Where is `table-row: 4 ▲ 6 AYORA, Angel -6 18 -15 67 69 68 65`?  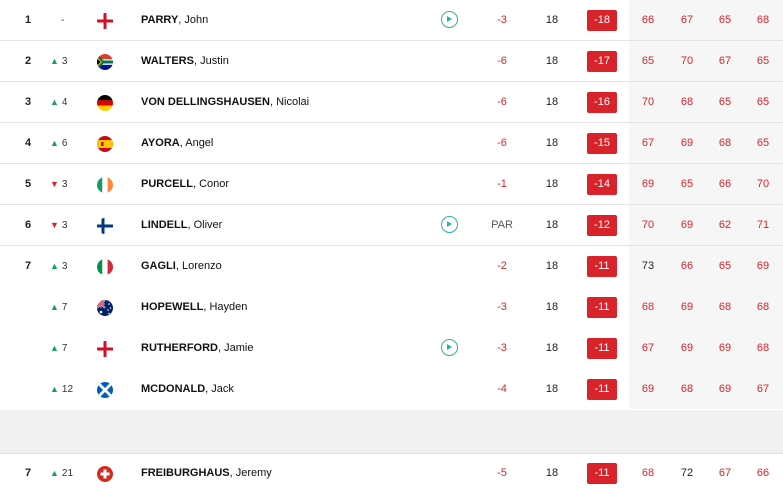
table-row: 4 ▲ 6 AYORA, Angel -6 18 -15 67 69 68 65 is located at coordinates (391, 143).